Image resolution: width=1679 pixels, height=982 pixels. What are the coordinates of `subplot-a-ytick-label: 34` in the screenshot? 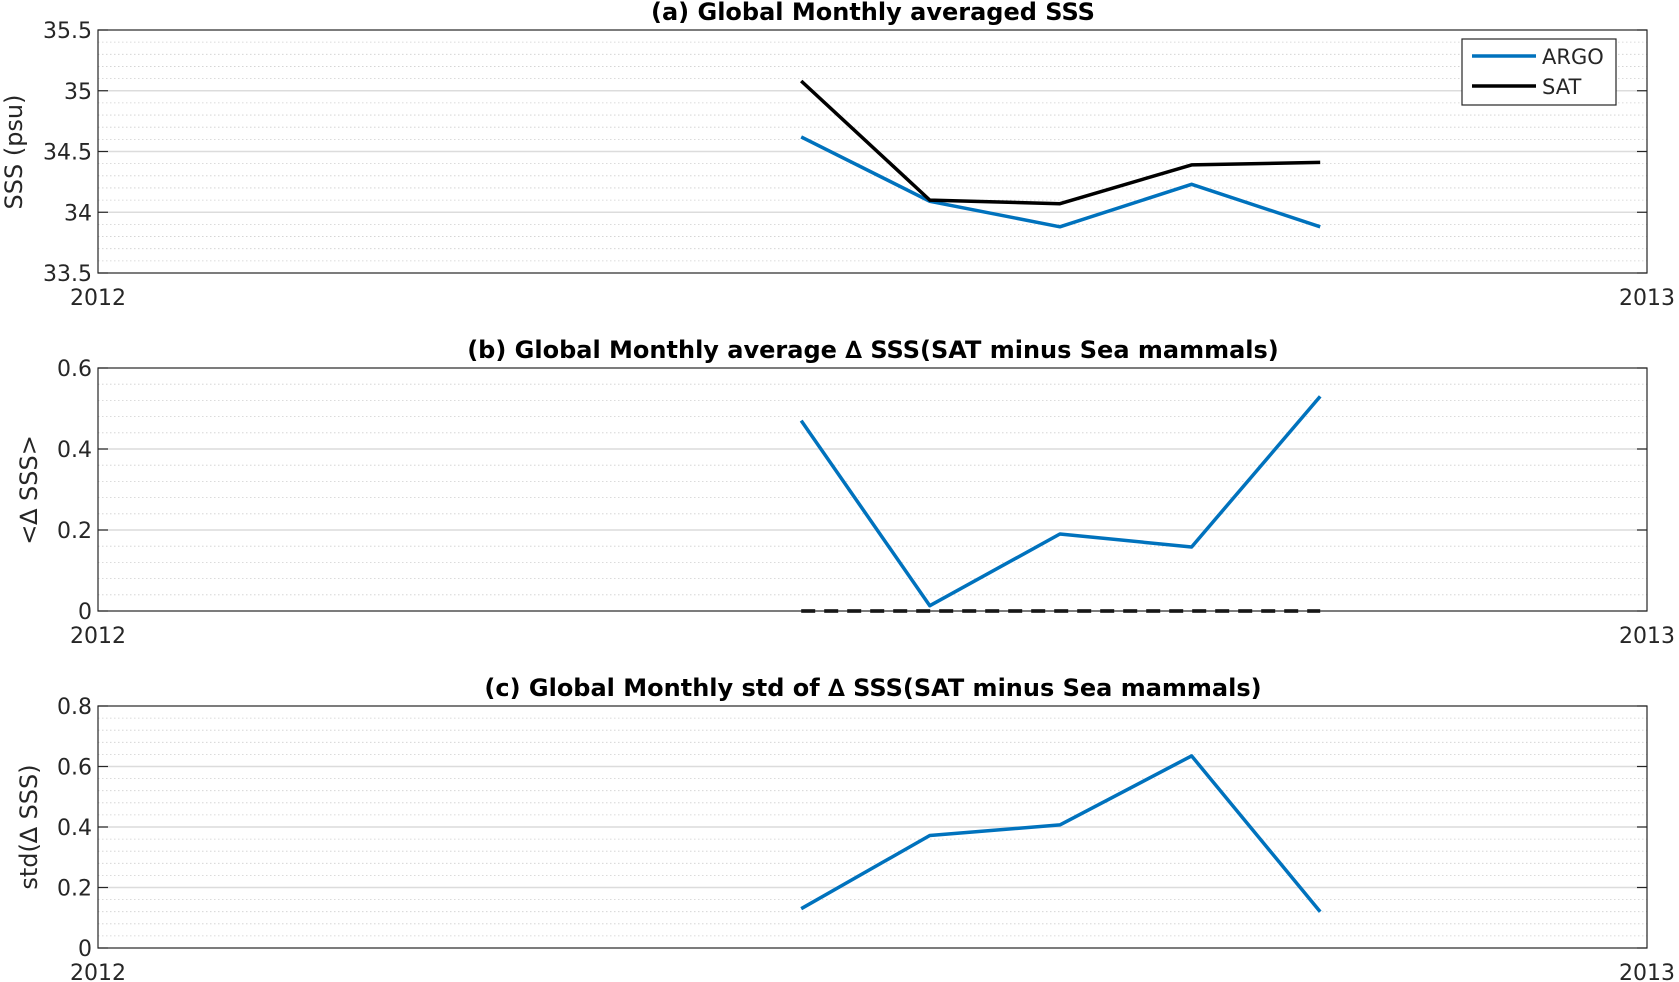 It's located at (78, 213).